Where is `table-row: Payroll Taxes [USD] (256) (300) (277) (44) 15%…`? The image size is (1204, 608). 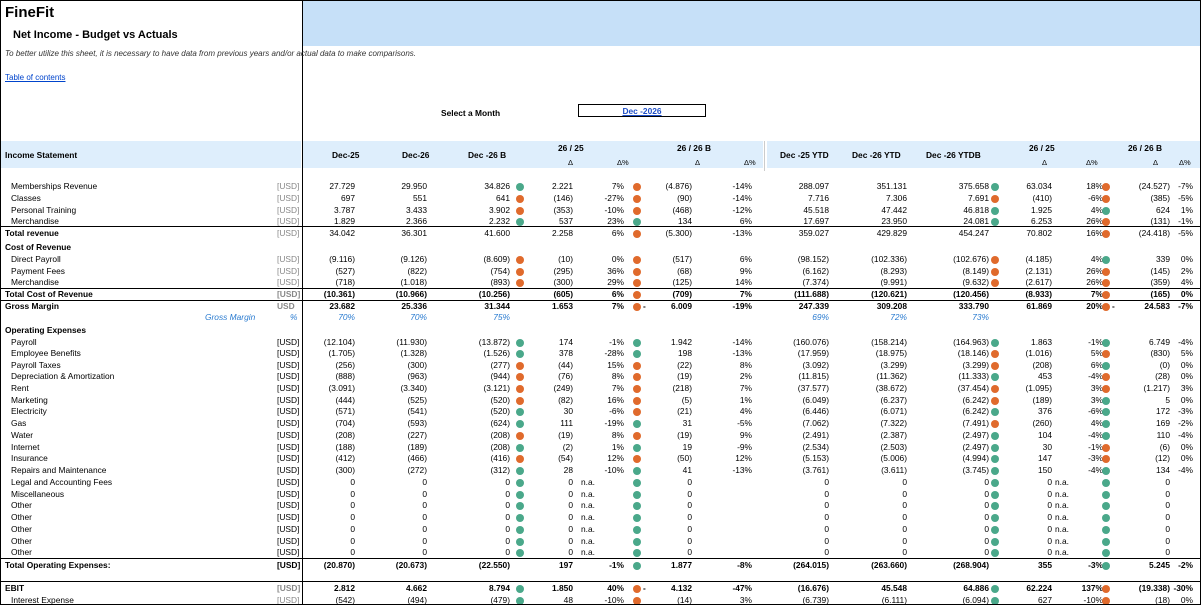 table-row: Payroll Taxes [USD] (256) (300) (277) (44) 15%… is located at coordinates (600, 366).